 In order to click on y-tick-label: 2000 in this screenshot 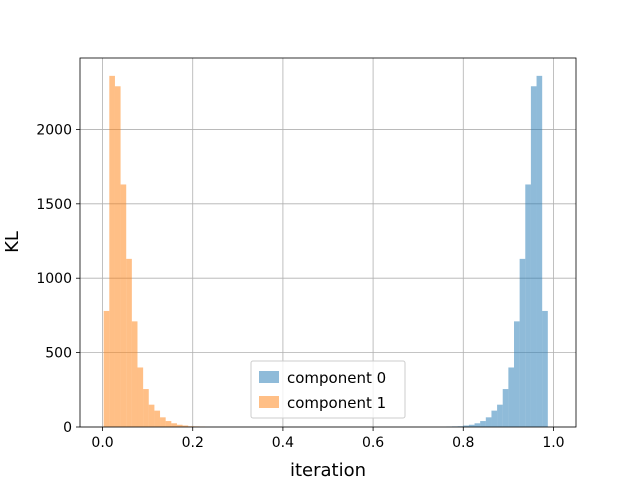, I will do `click(54, 130)`.